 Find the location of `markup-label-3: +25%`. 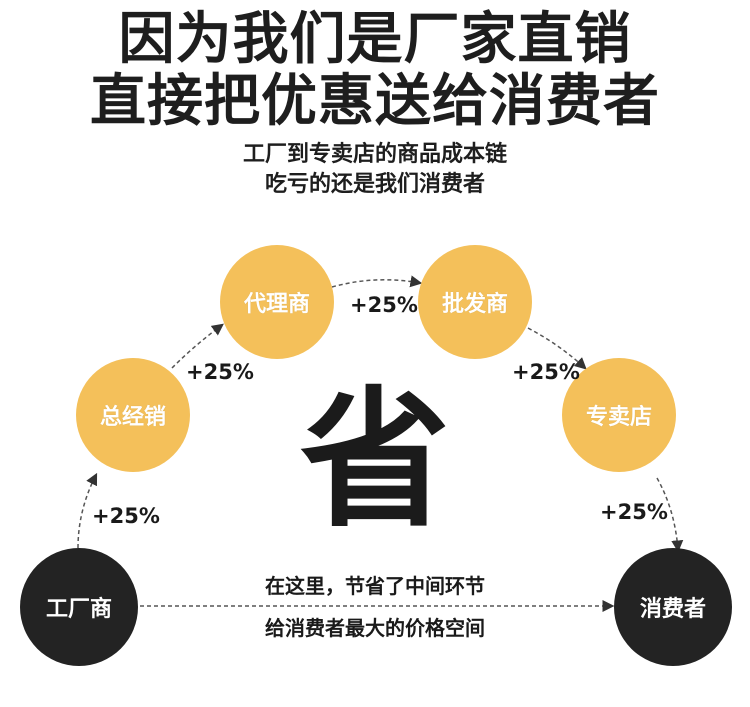

markup-label-3: +25% is located at coordinates (384, 305).